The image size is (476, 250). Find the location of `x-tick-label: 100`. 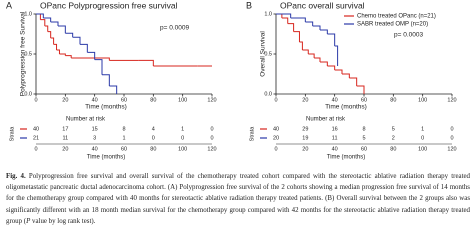

x-tick-label: 100 is located at coordinates (182, 100).